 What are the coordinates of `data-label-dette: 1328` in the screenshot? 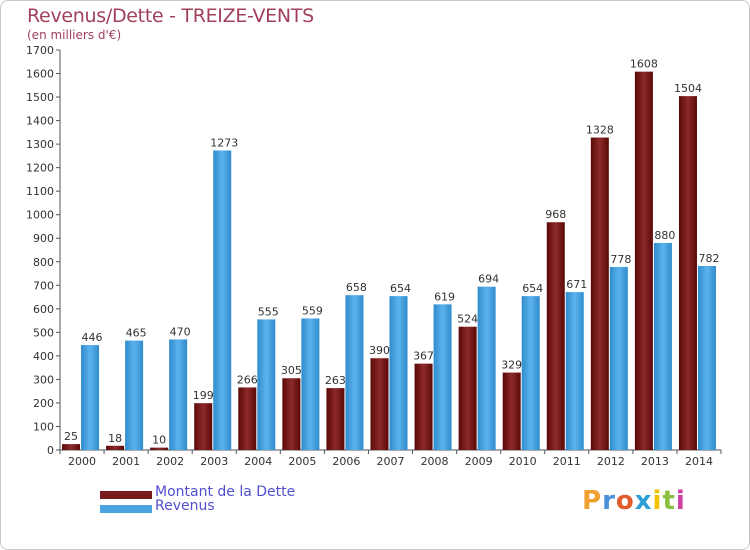 It's located at (600, 130).